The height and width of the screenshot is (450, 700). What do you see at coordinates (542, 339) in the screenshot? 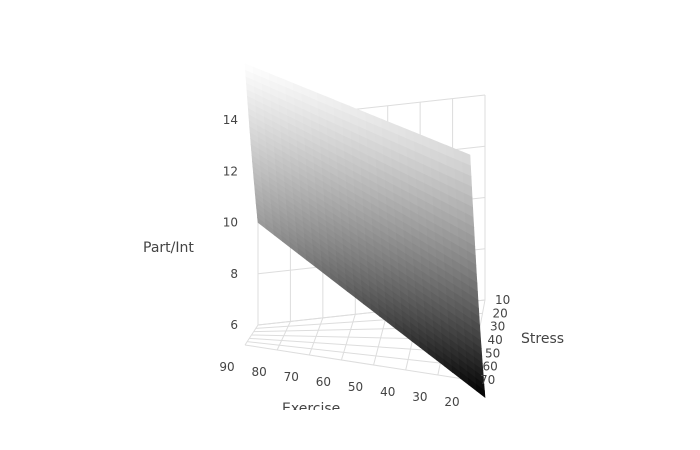
I see `y-axis-title: Stress` at bounding box center [542, 339].